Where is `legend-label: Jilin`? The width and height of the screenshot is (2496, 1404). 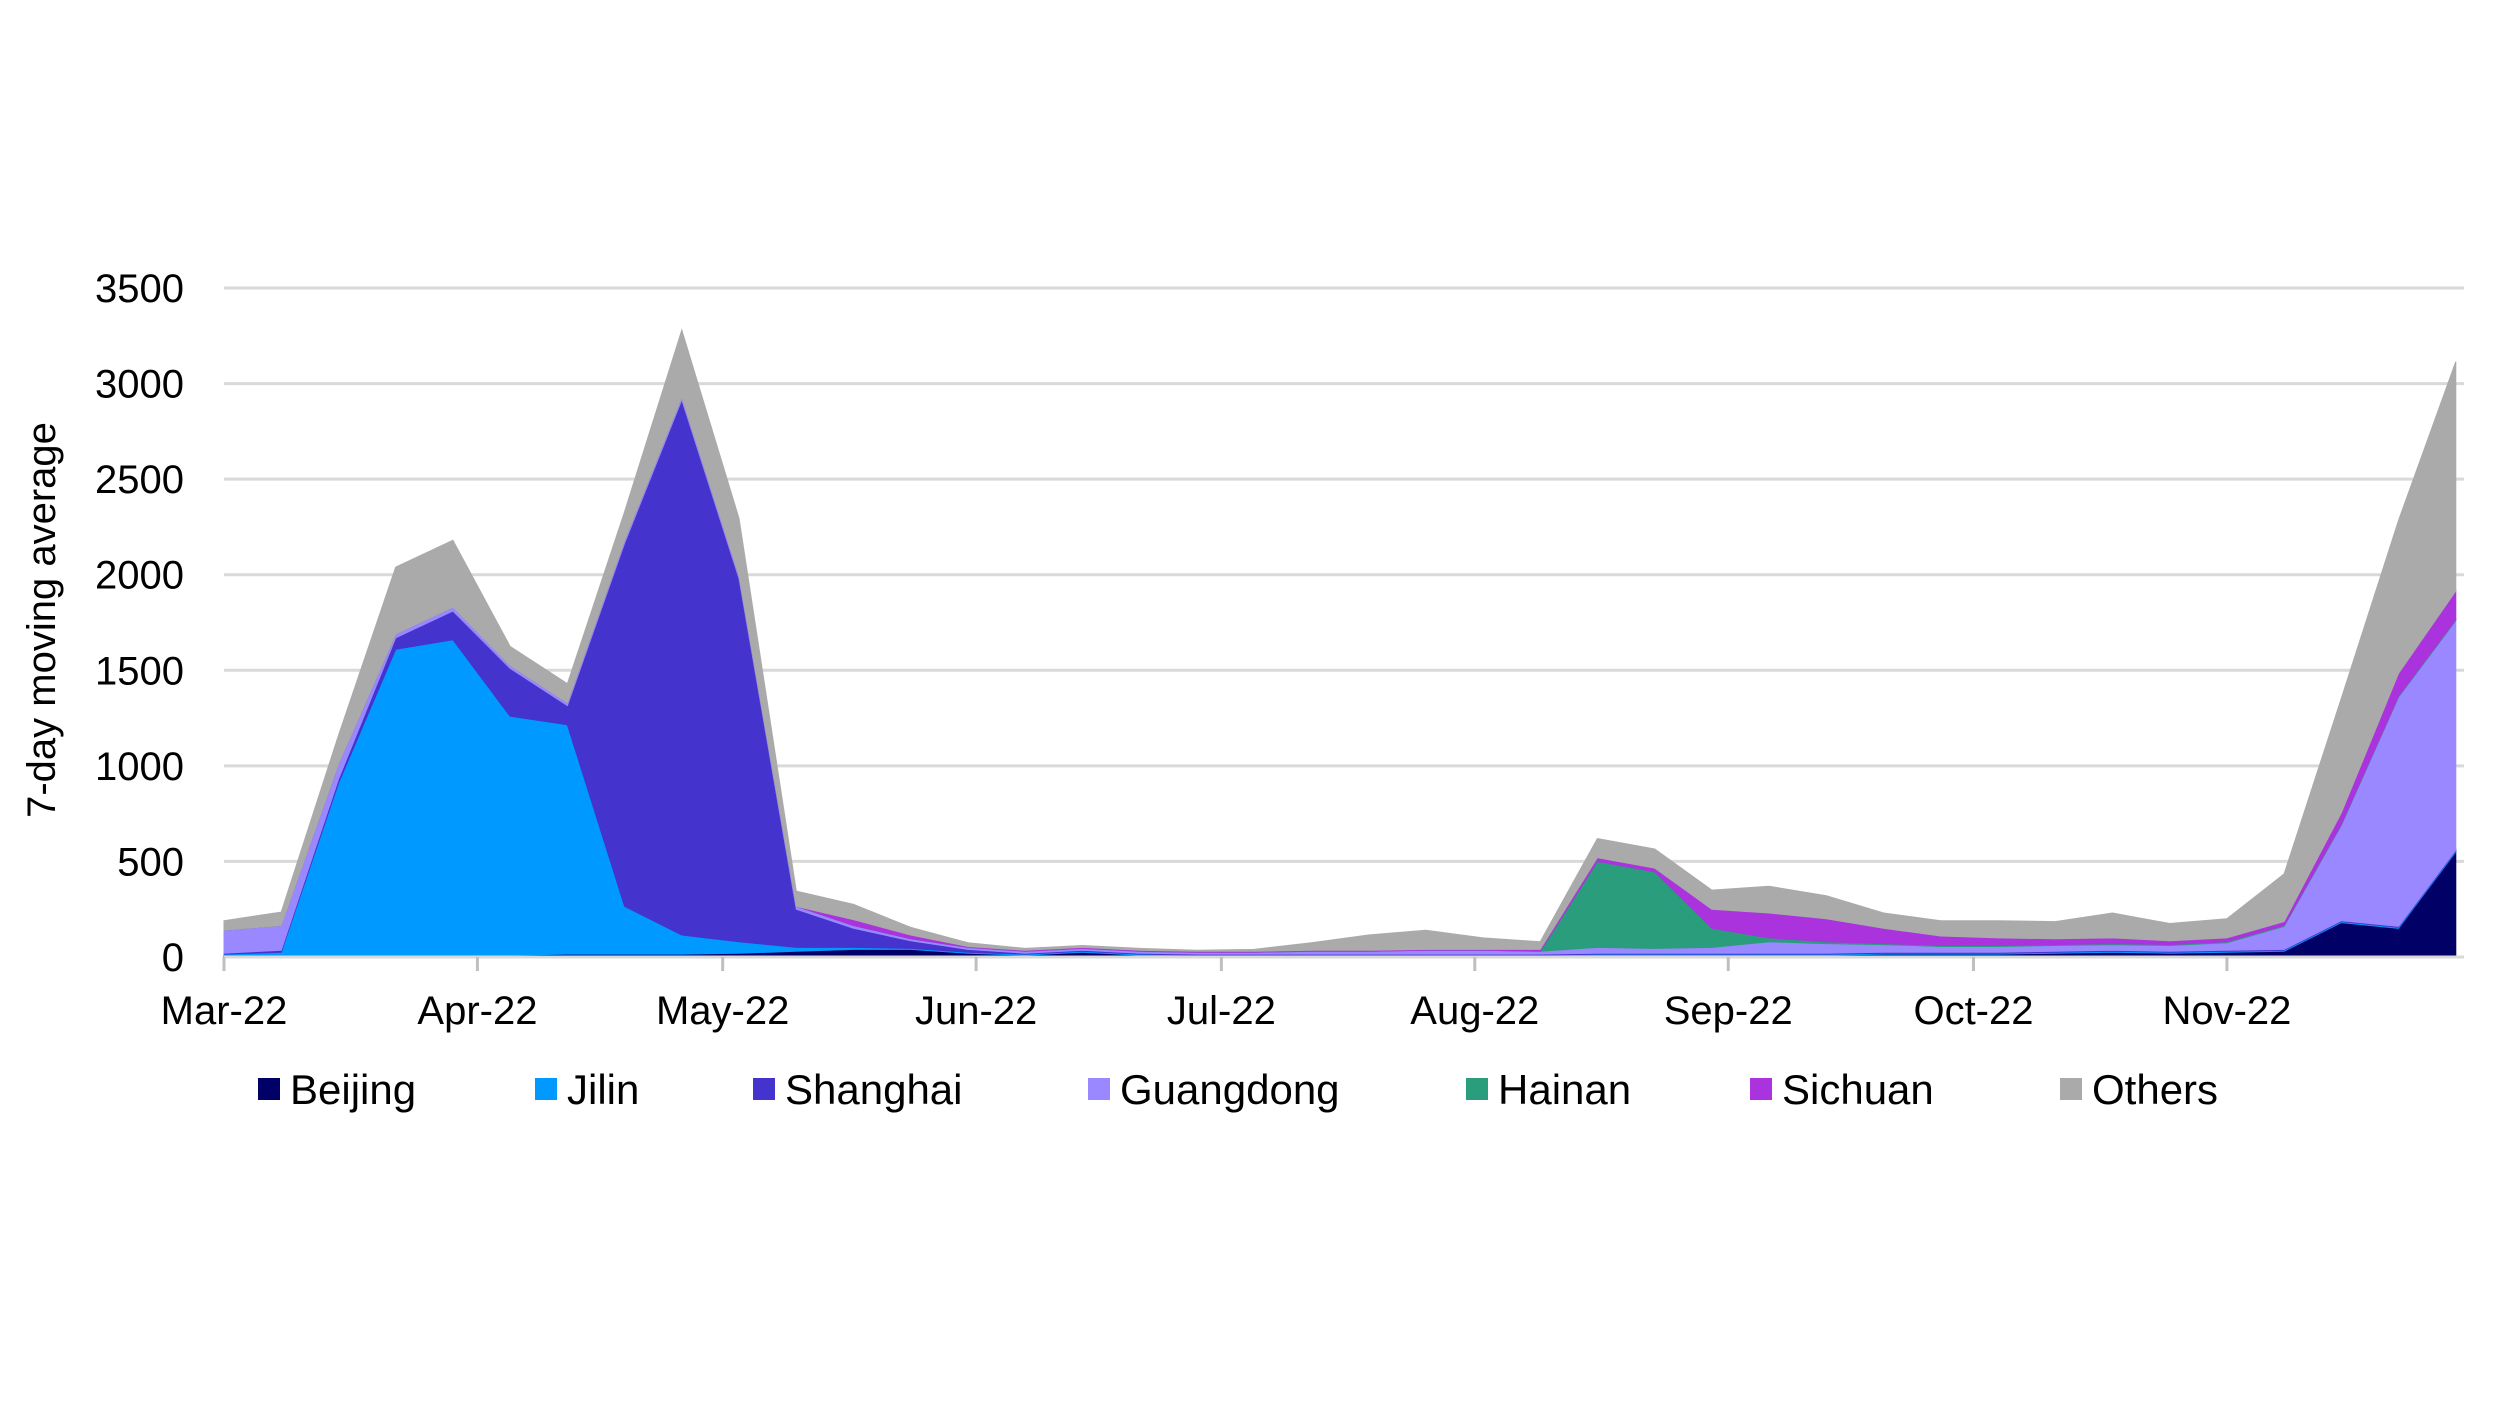
legend-label: Jilin is located at coordinates (603, 1089).